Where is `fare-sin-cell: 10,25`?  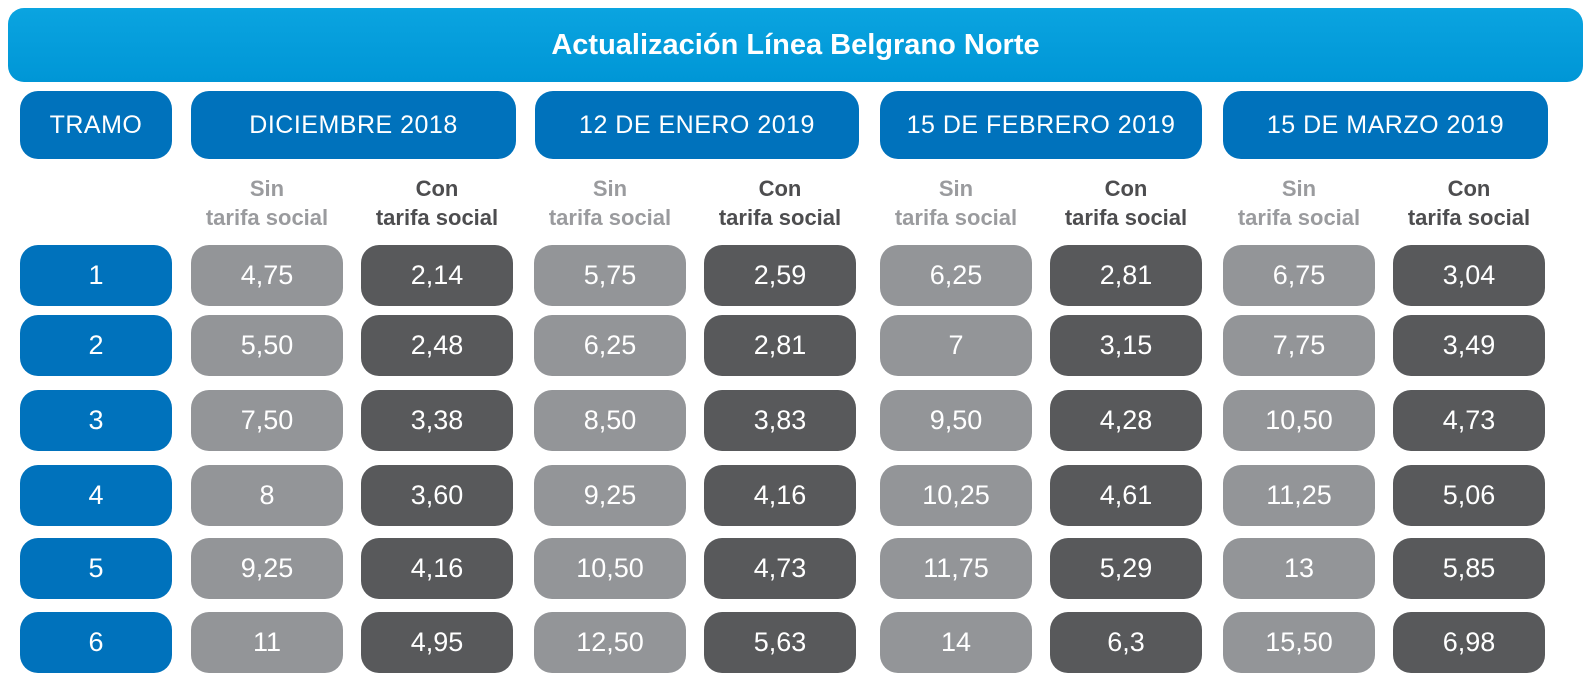 fare-sin-cell: 10,25 is located at coordinates (956, 495).